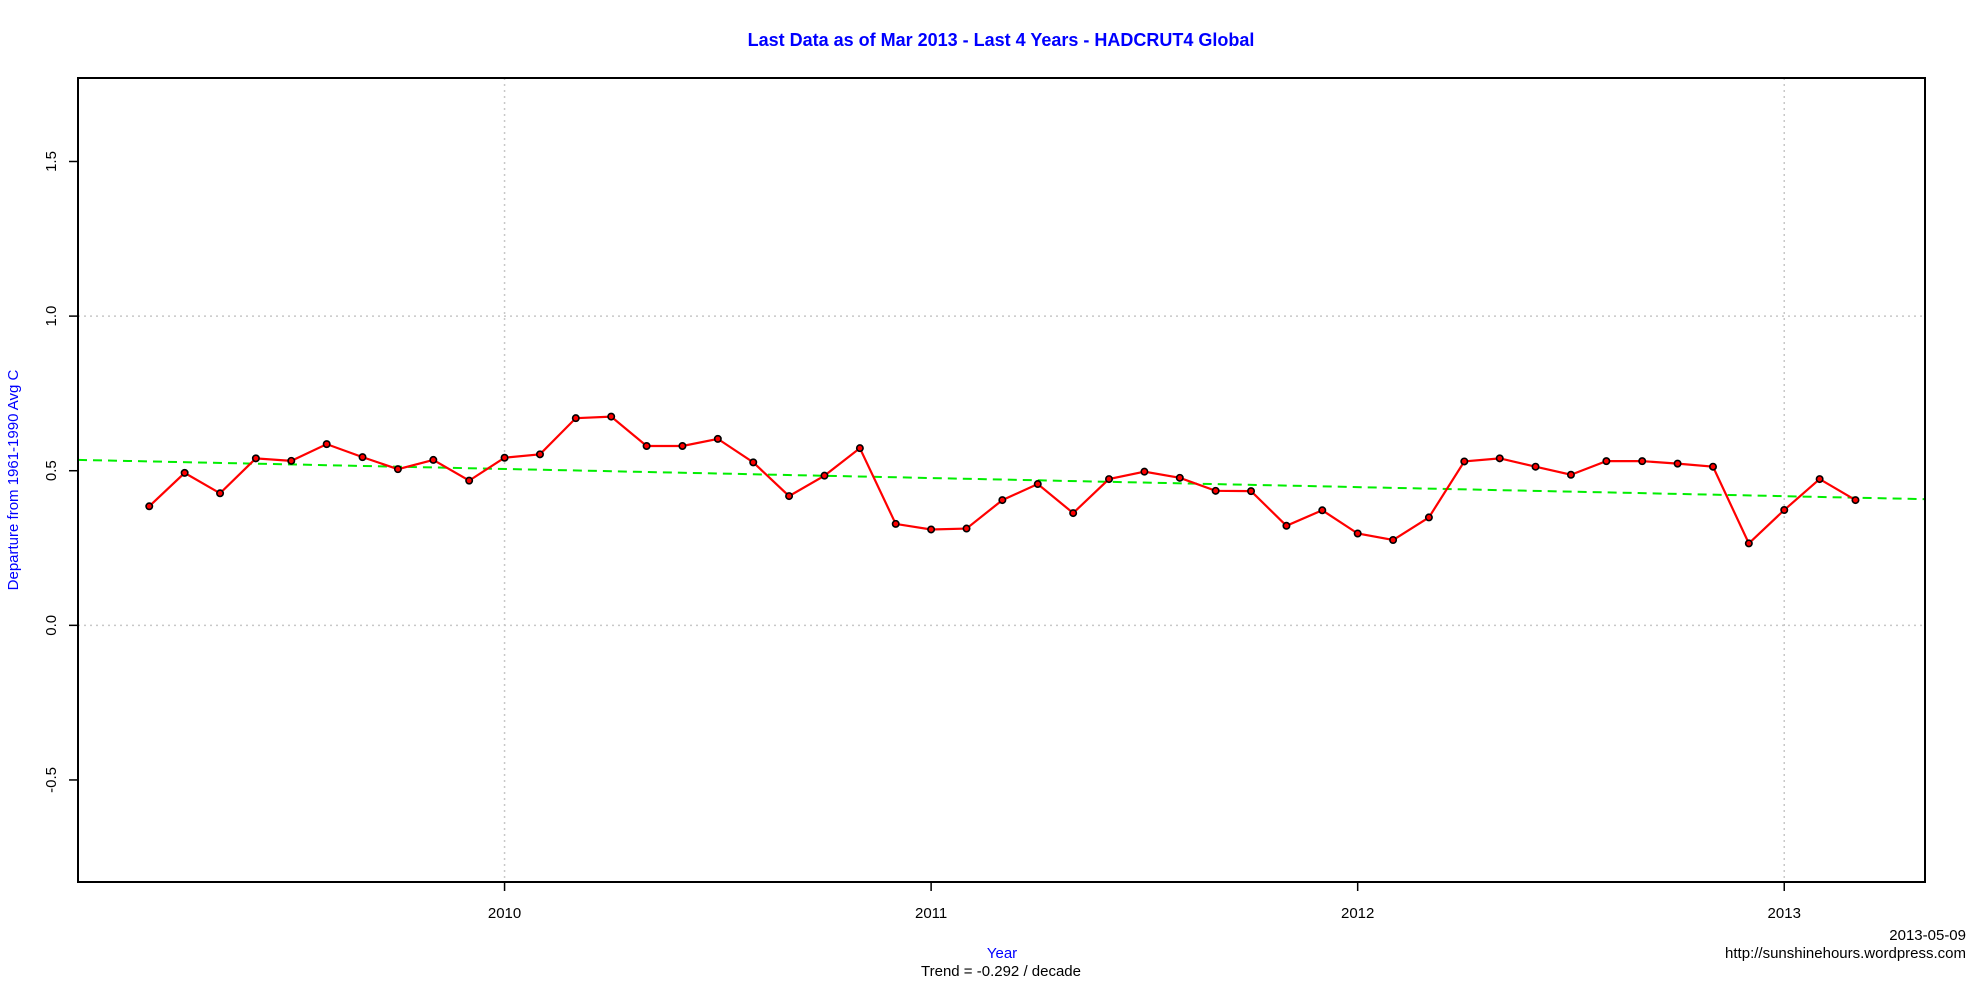  I want to click on y-tick-label: 1.5, so click(51, 161).